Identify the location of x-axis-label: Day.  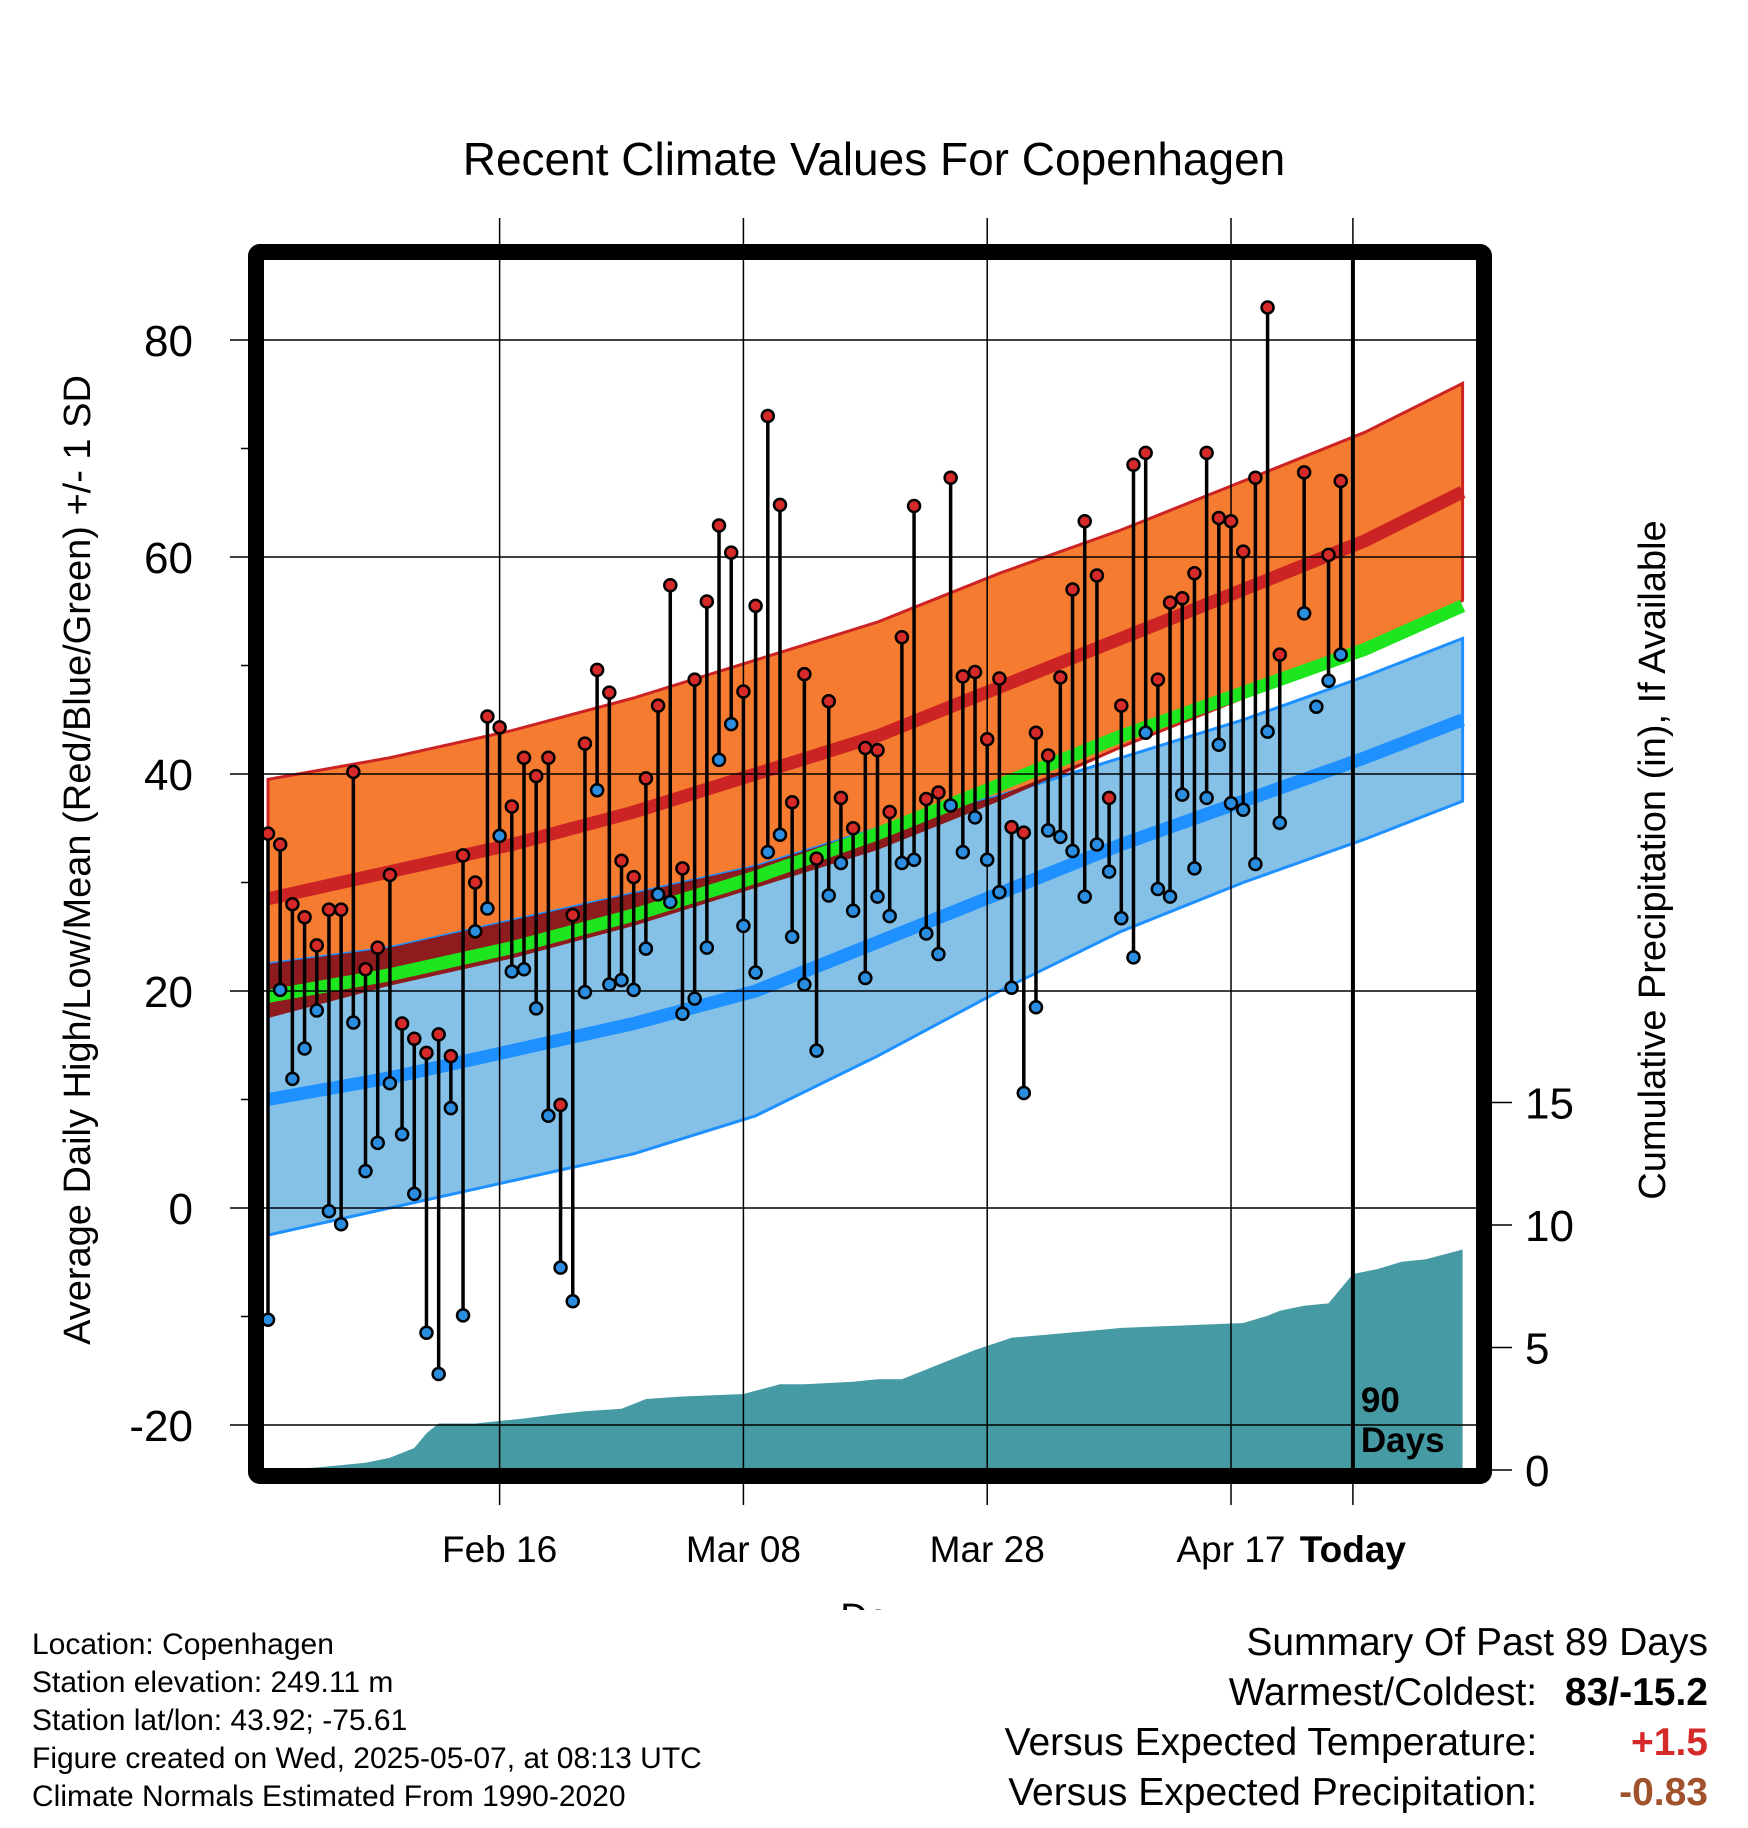
(874, 1603).